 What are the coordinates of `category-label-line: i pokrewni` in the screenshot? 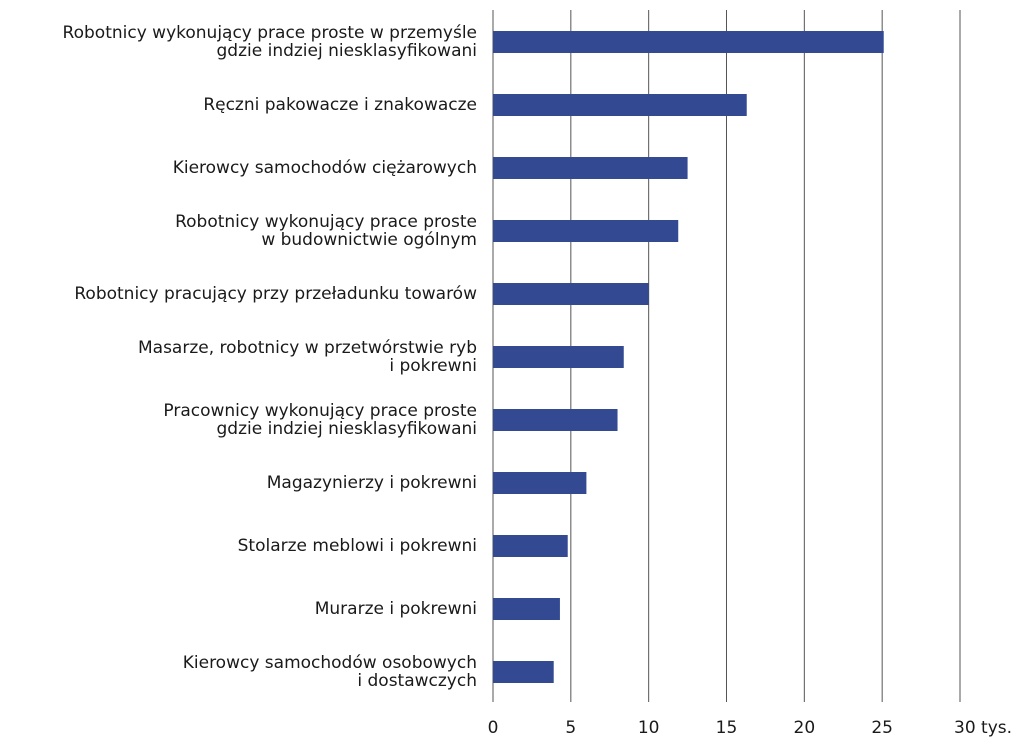 It's located at (433, 366).